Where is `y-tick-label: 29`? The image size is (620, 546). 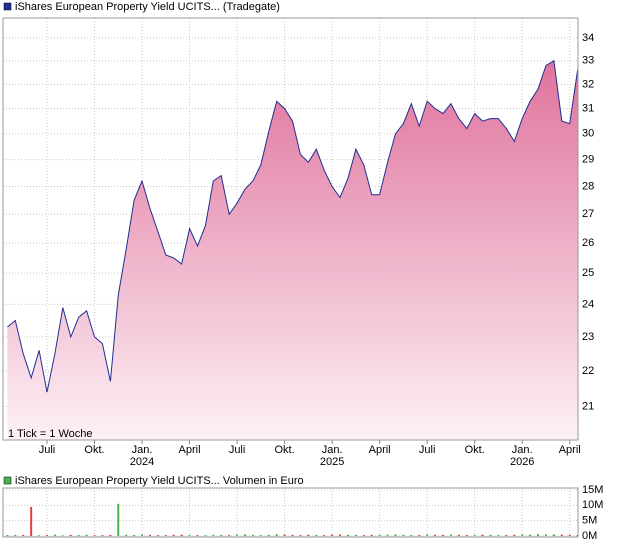 y-tick-label: 29 is located at coordinates (588, 160).